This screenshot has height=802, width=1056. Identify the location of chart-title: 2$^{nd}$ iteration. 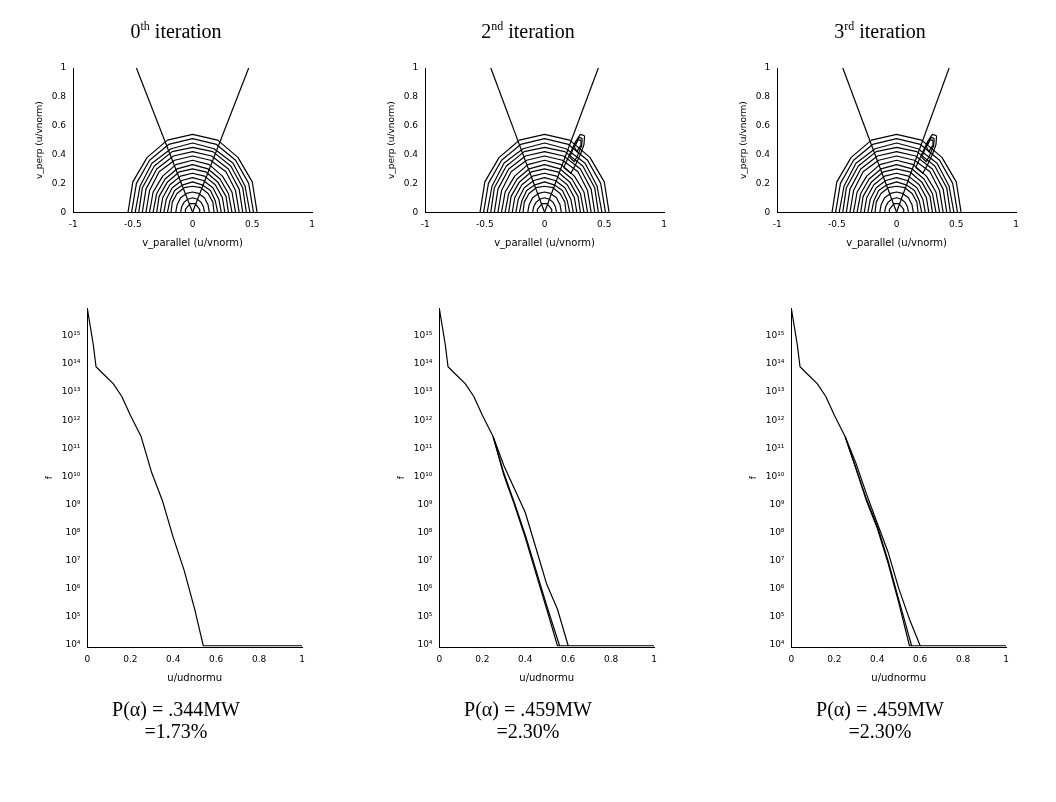
(528, 31).